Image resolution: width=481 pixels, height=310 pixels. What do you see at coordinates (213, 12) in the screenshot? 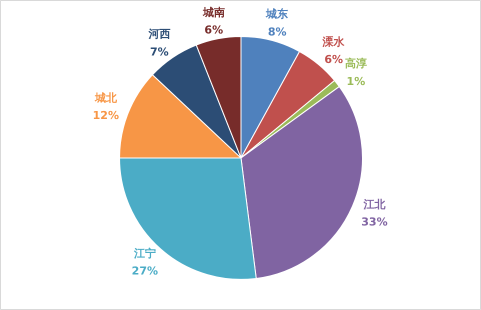
I see `slice-label: 城南` at bounding box center [213, 12].